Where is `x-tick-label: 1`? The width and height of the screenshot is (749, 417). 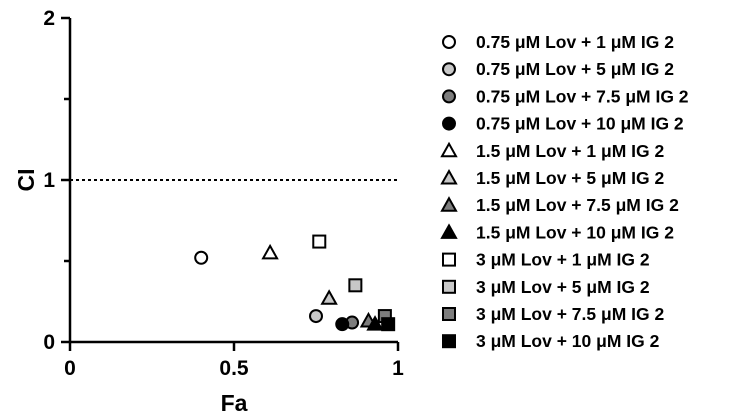
x-tick-label: 1 is located at coordinates (398, 368).